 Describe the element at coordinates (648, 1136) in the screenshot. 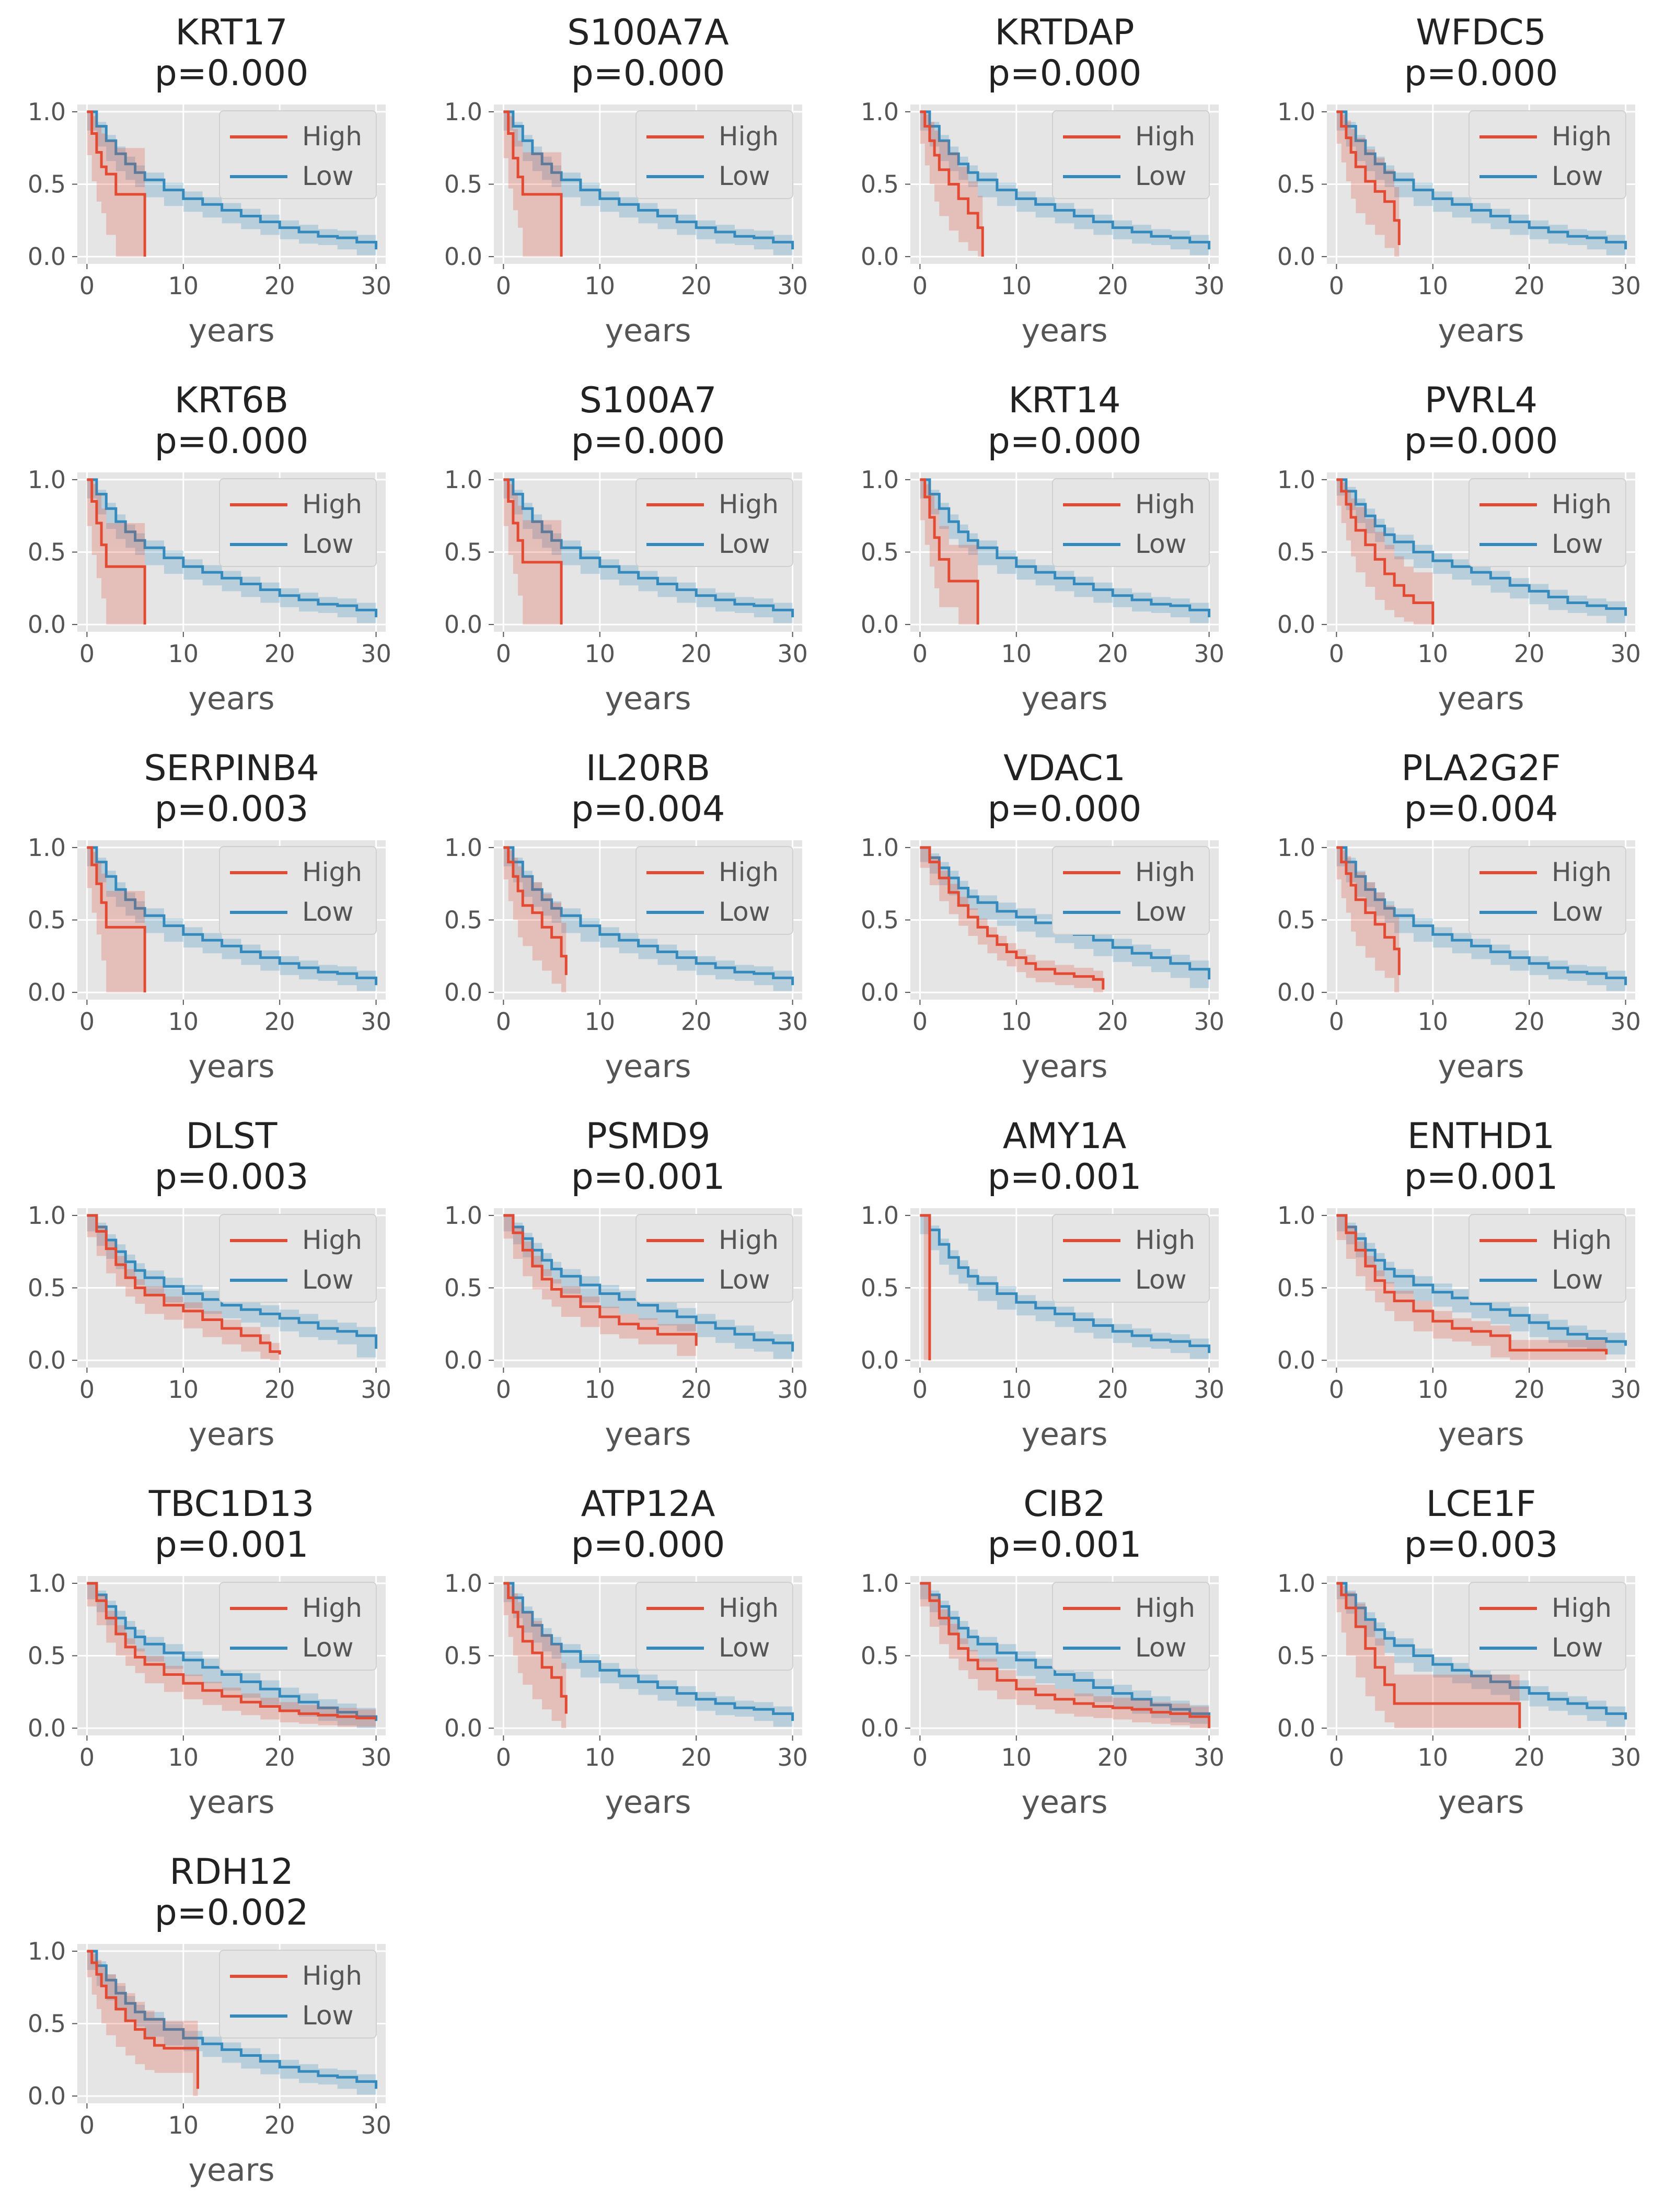

I see `panel-title: PSMD9` at that location.